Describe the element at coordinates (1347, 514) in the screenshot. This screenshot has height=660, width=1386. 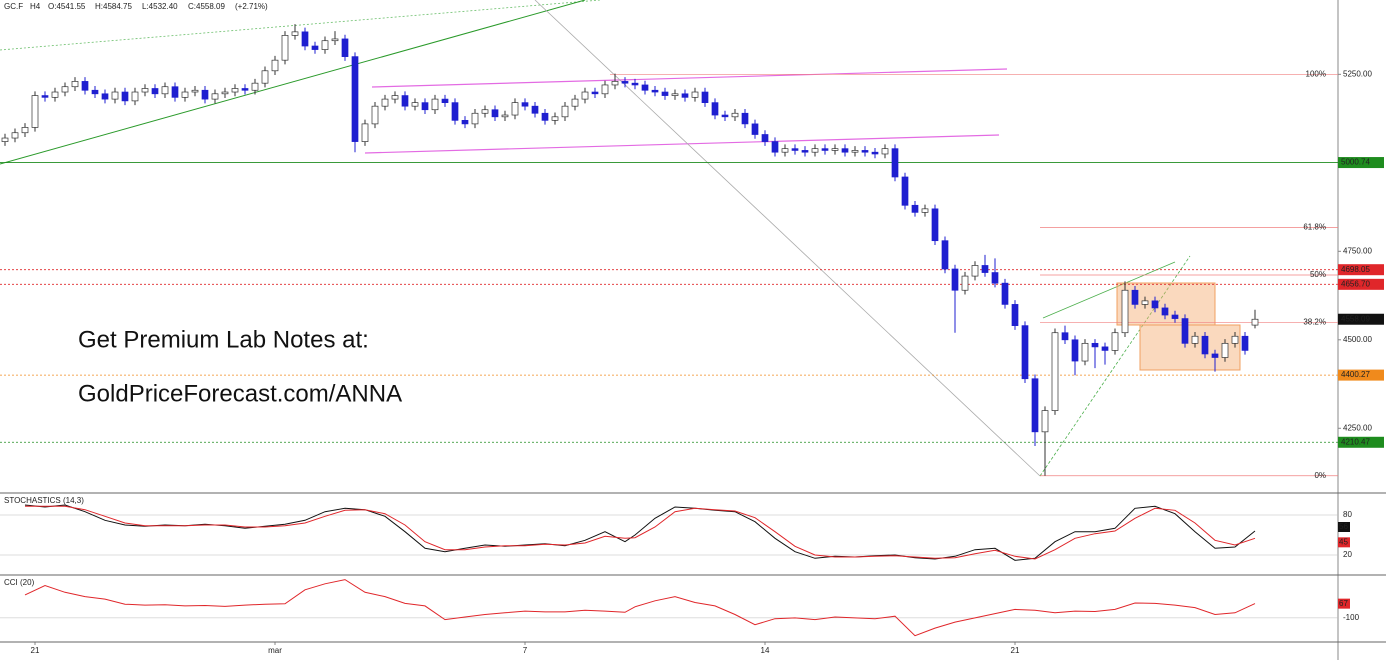
I see `y-tick-label: 80` at that location.